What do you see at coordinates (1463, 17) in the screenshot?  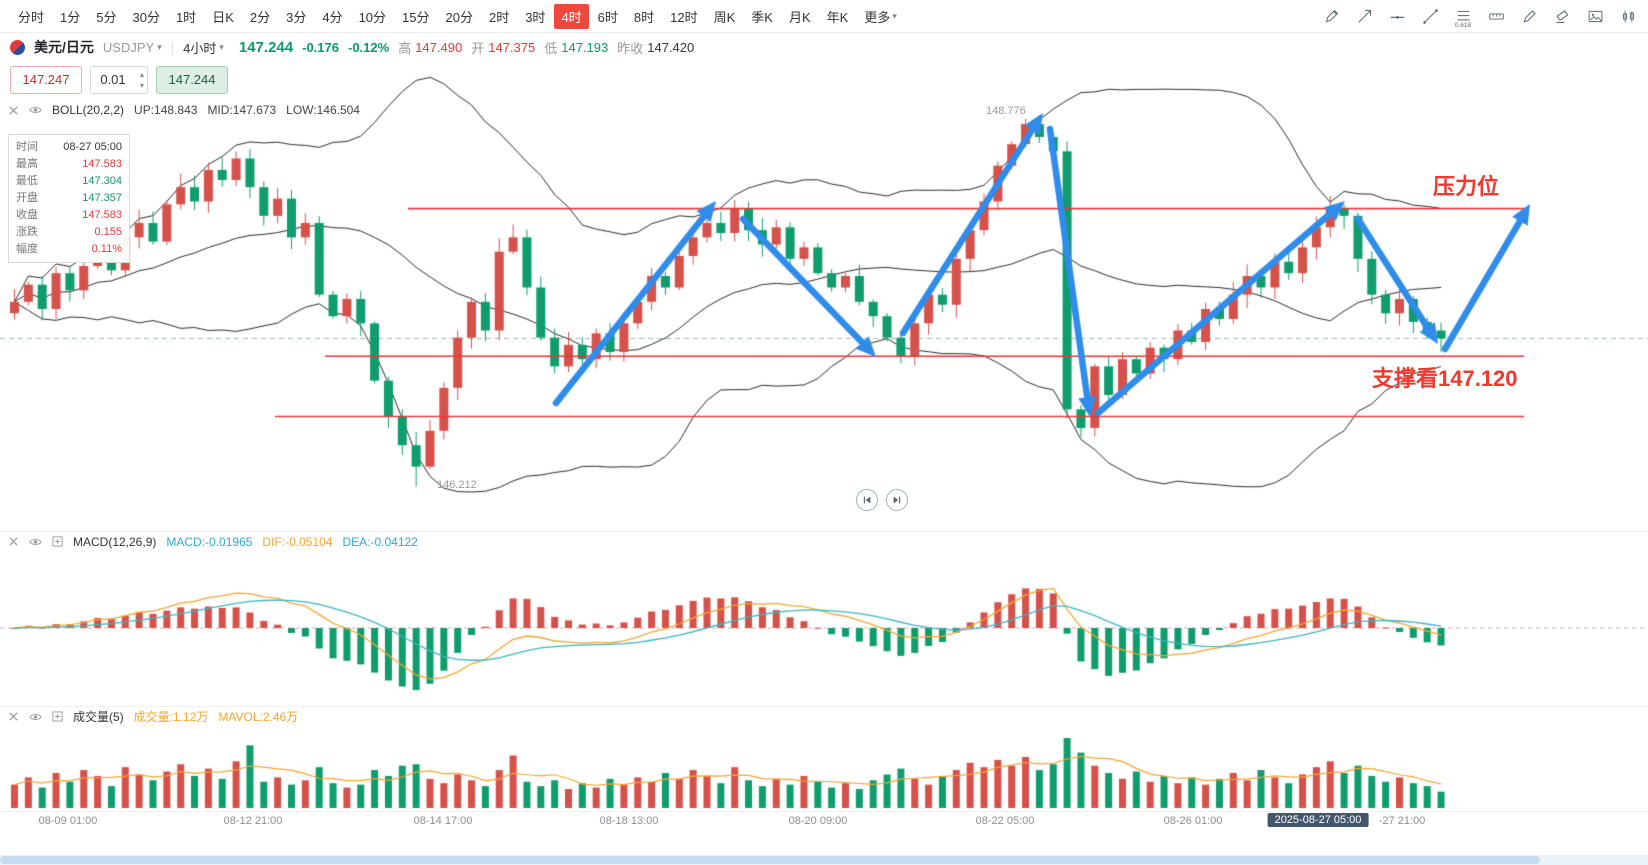 I see `fibonacci-tool-icon: 0.618` at bounding box center [1463, 17].